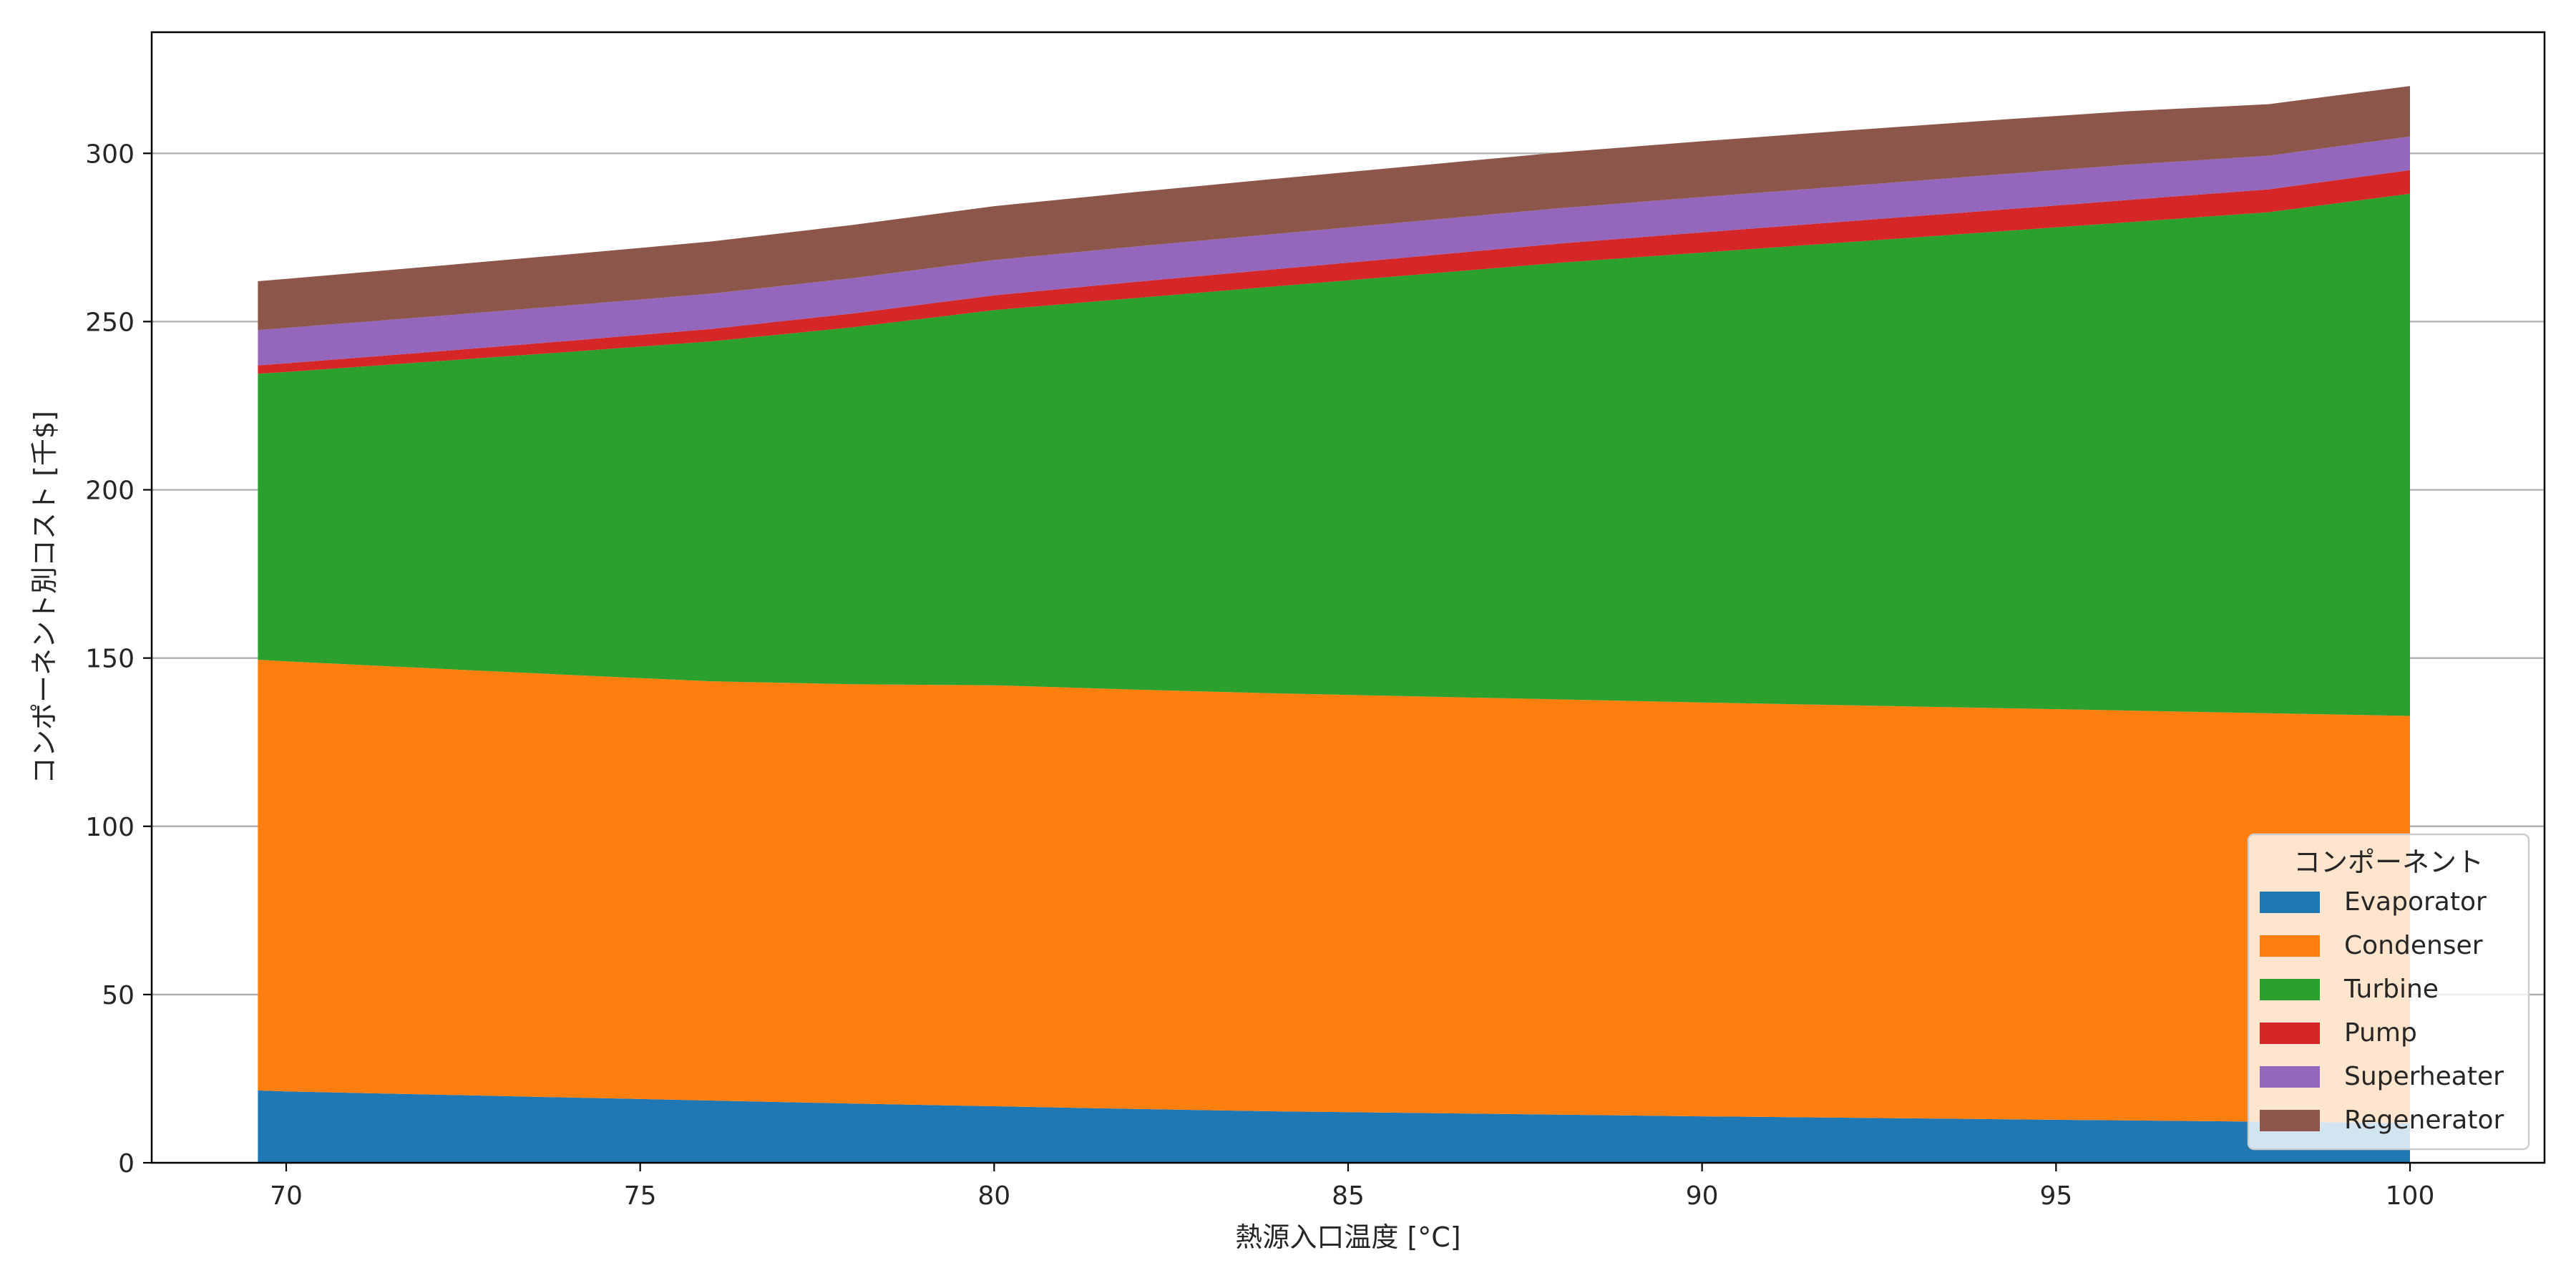 This screenshot has height=1288, width=2576. Describe the element at coordinates (44, 597) in the screenshot. I see `y-axis-label: コンポーネント別コスト [千$]` at that location.